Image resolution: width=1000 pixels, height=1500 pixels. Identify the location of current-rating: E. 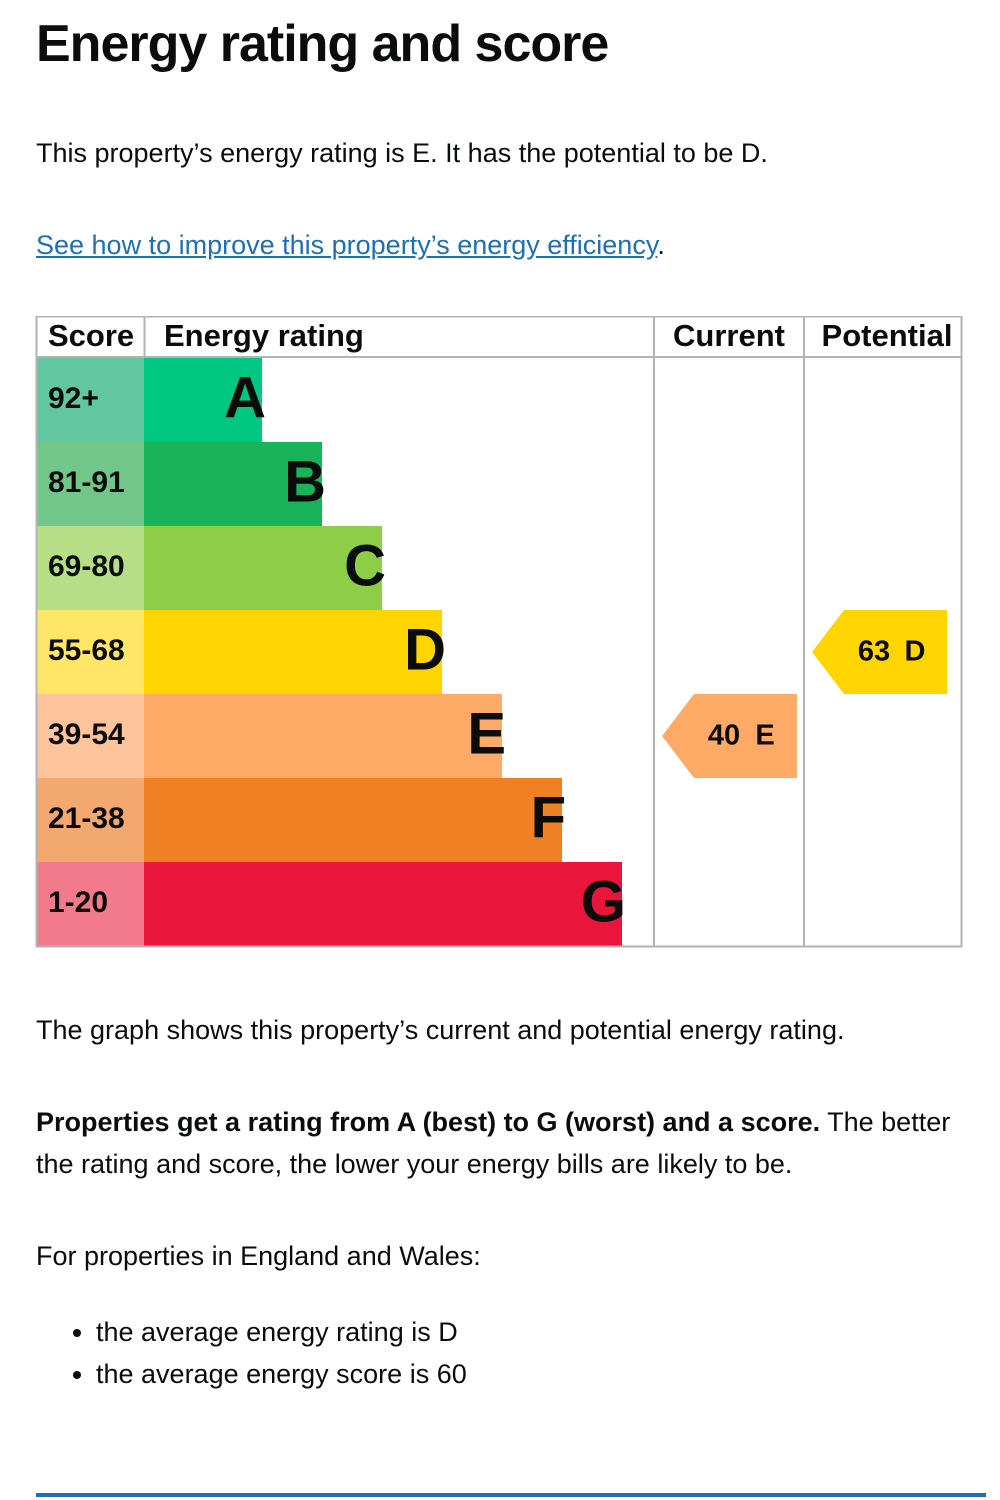
(764, 736).